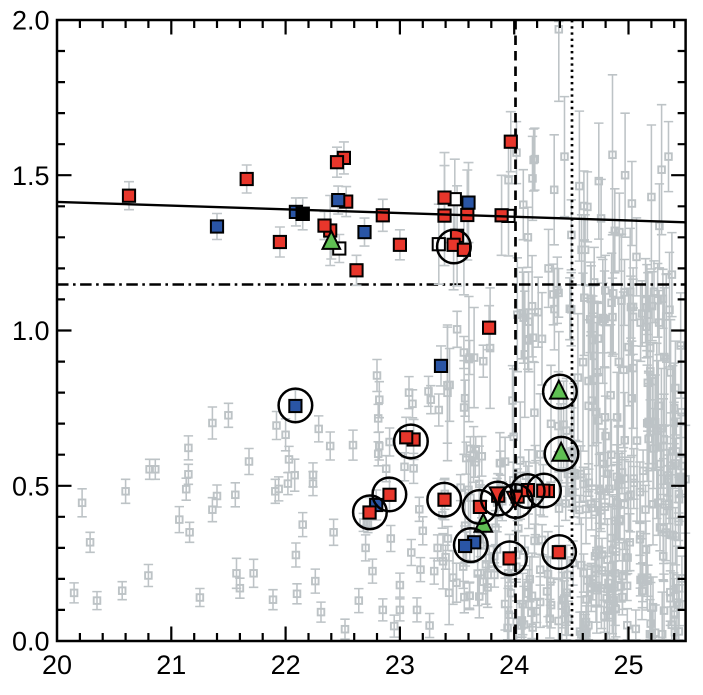  Describe the element at coordinates (31, 176) in the screenshot. I see `svg-text: 1.5` at that location.